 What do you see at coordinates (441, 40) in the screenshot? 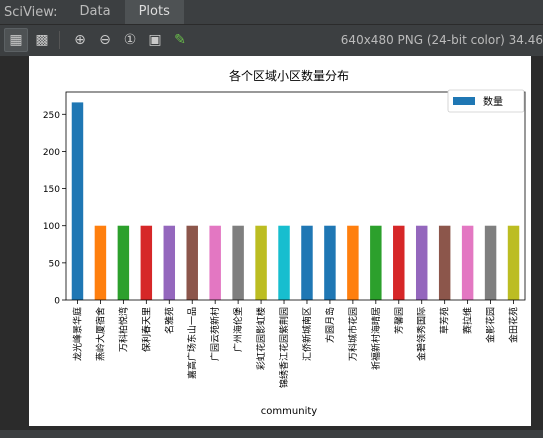
I see `image-info: 640x480 PNG (24-bit color) 34.46` at bounding box center [441, 40].